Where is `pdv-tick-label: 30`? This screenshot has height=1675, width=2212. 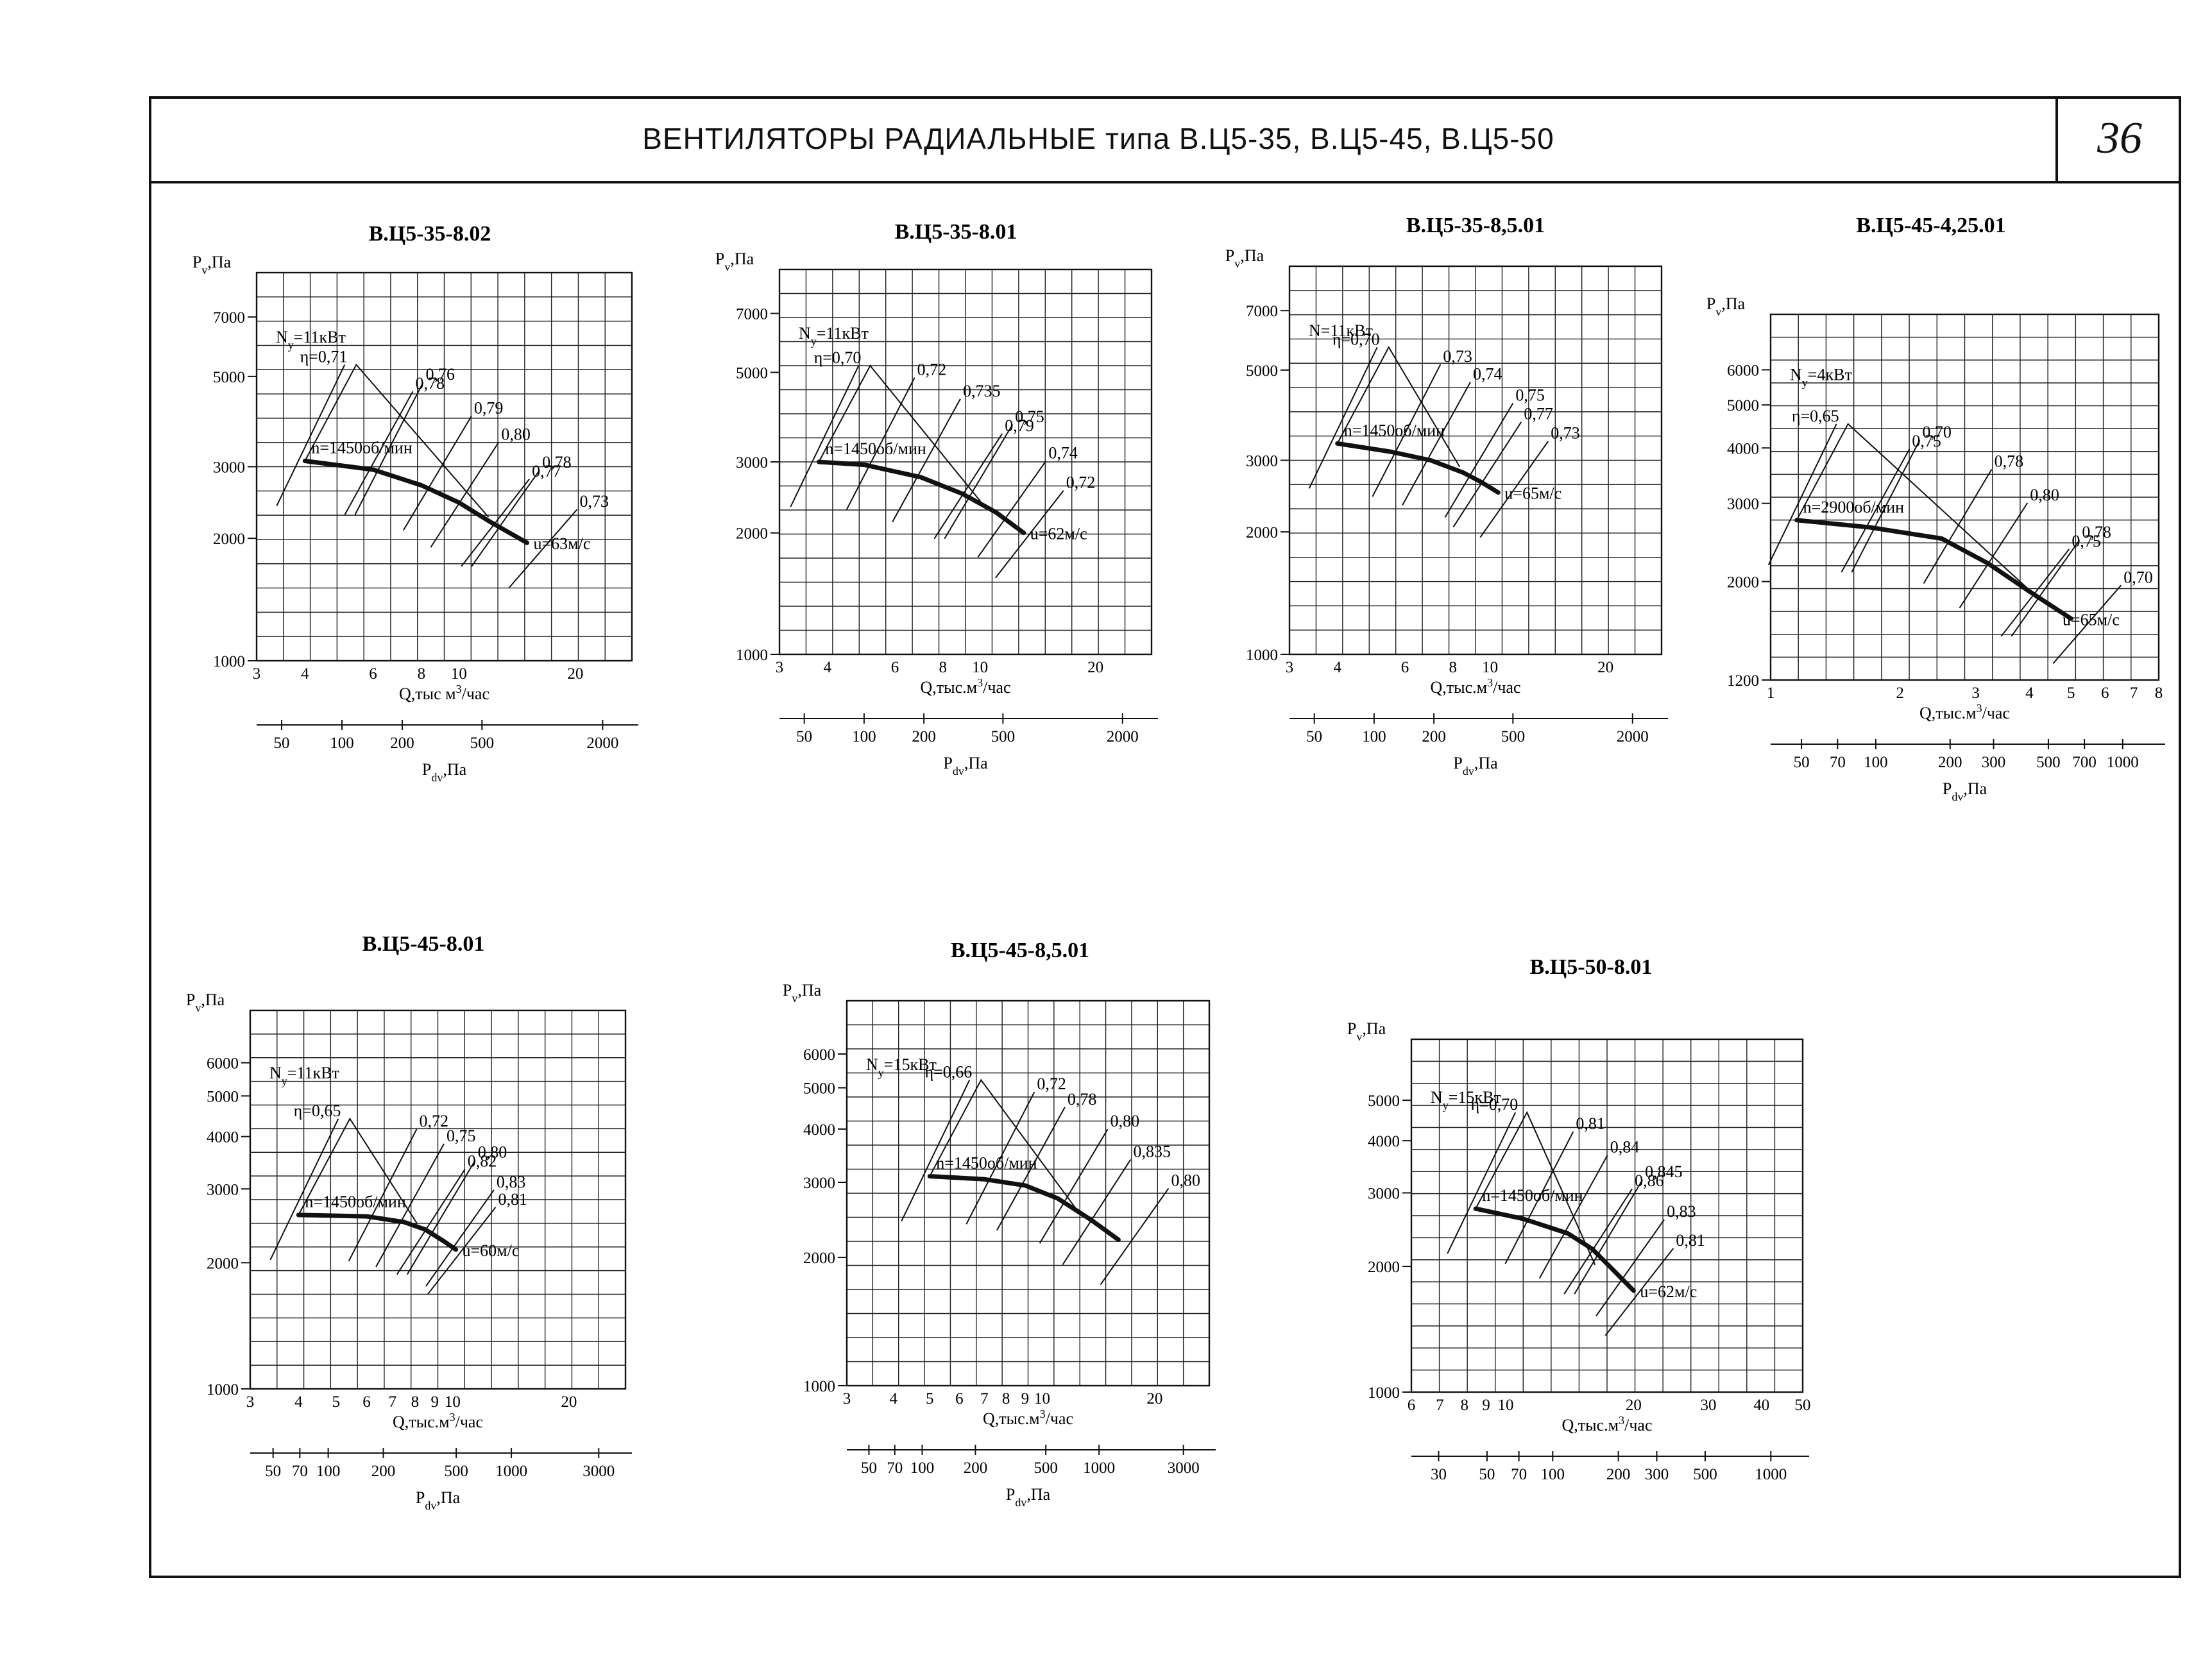
pdv-tick-label: 30 is located at coordinates (1439, 1474).